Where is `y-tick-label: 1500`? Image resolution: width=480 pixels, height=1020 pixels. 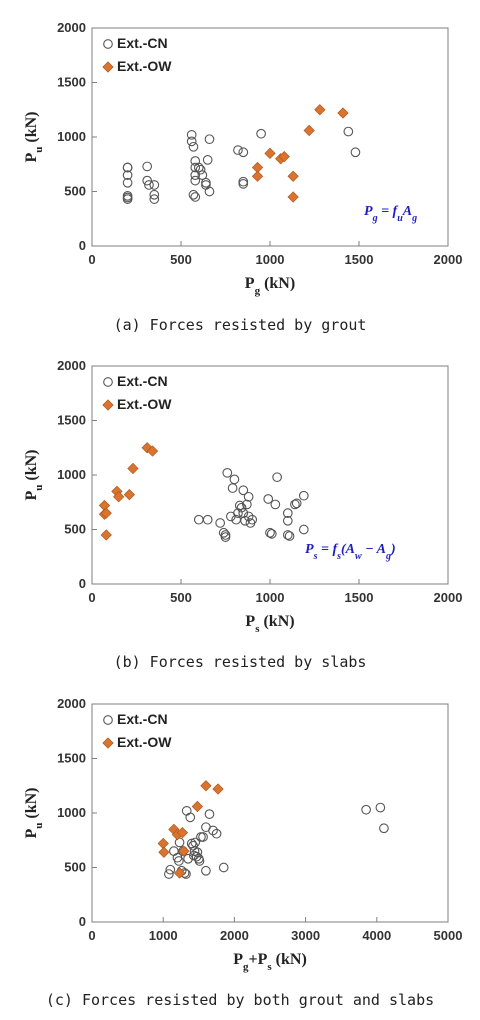 y-tick-label: 1500 is located at coordinates (71, 82).